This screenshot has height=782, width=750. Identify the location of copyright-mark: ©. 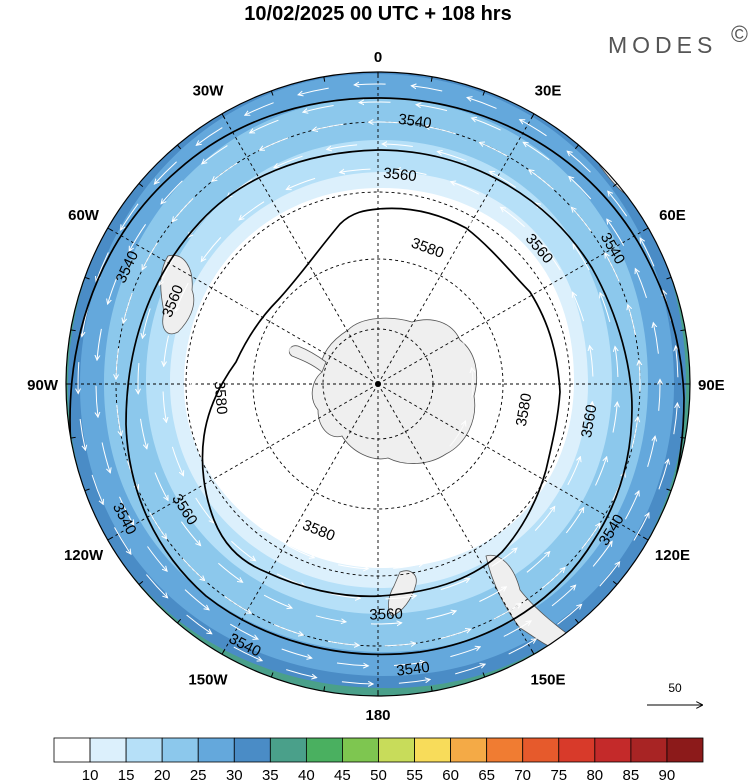
(740, 34).